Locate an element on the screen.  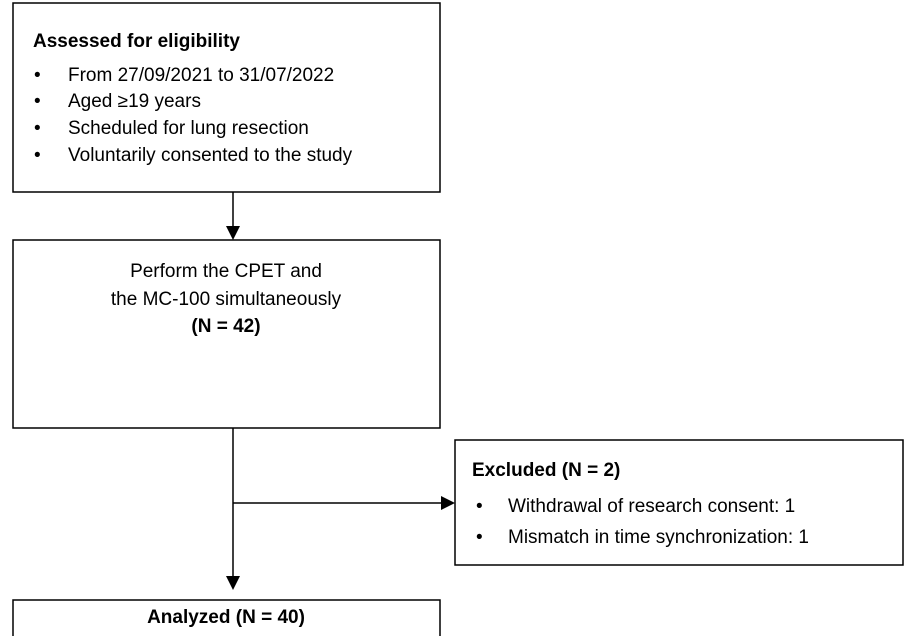
item: Withdrawal of research consent: 1 is located at coordinates (651, 506).